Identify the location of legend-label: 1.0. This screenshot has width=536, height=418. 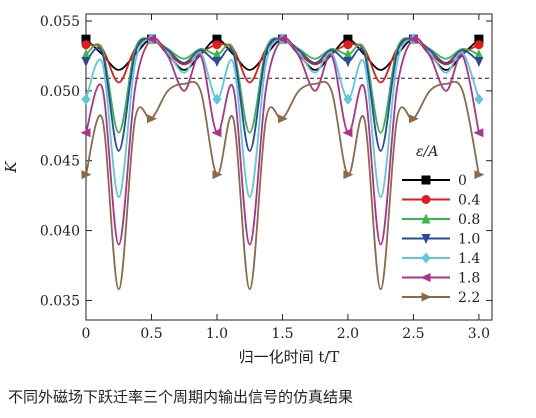
(469, 240).